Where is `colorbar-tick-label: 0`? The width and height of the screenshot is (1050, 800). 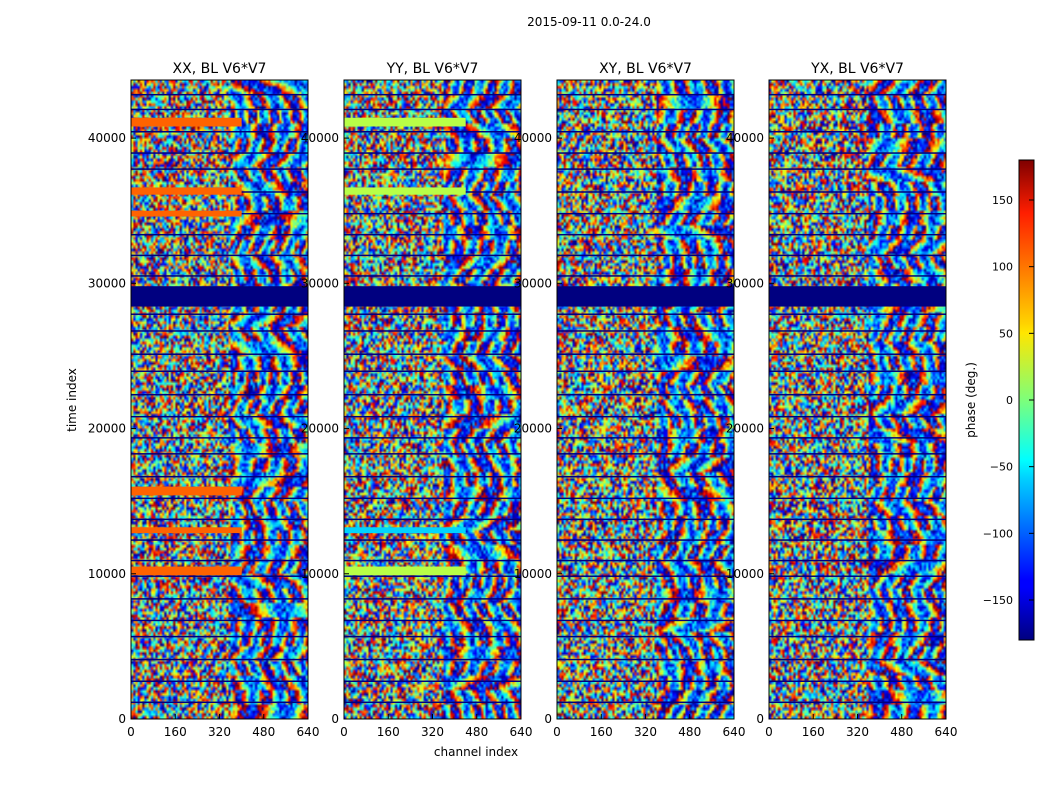 colorbar-tick-label: 0 is located at coordinates (1009, 400).